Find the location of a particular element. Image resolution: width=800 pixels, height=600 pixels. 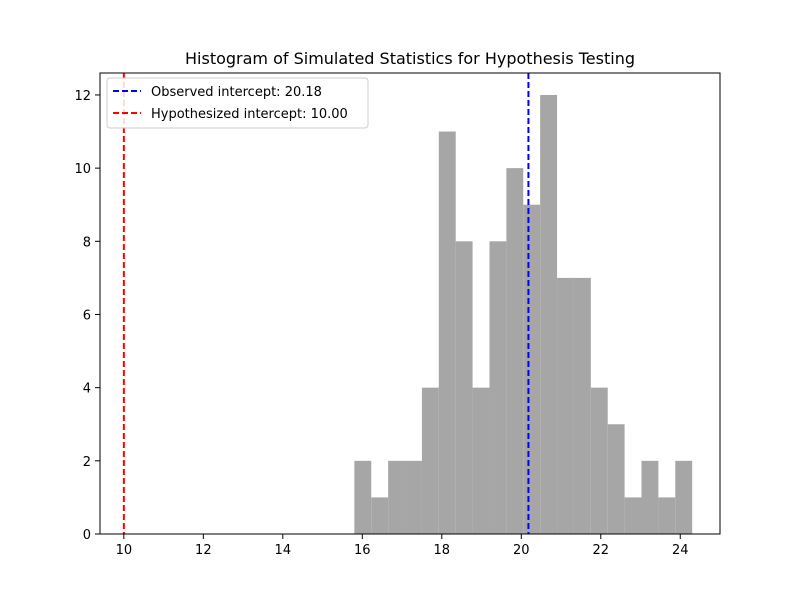

x-axis: 10 12 14 16 18 20 22 24 is located at coordinates (402, 546).